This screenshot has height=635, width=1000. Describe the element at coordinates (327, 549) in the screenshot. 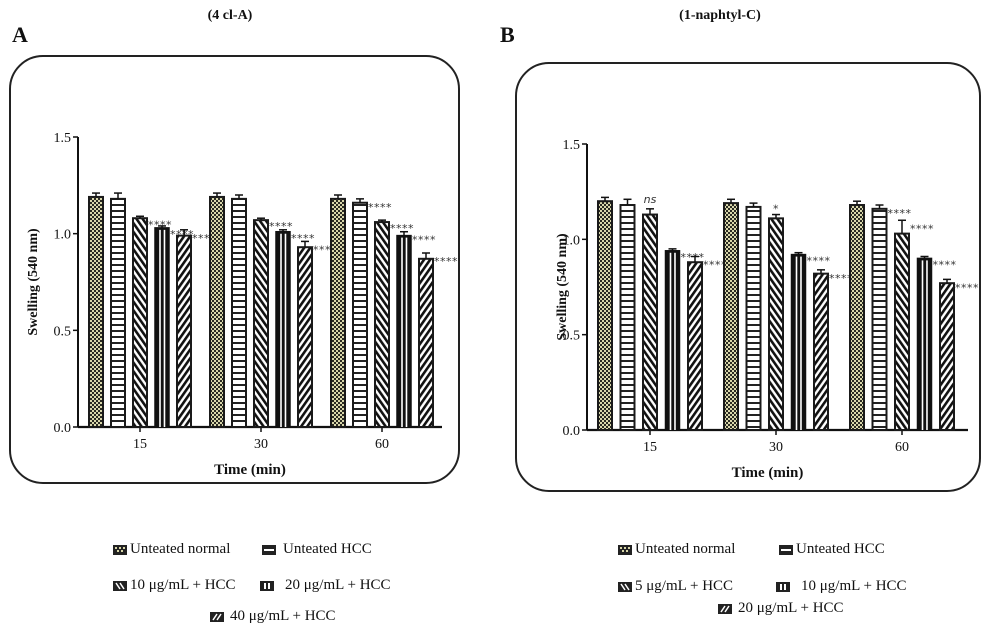

I see `legend-a-label-1: Unteated HCC` at that location.